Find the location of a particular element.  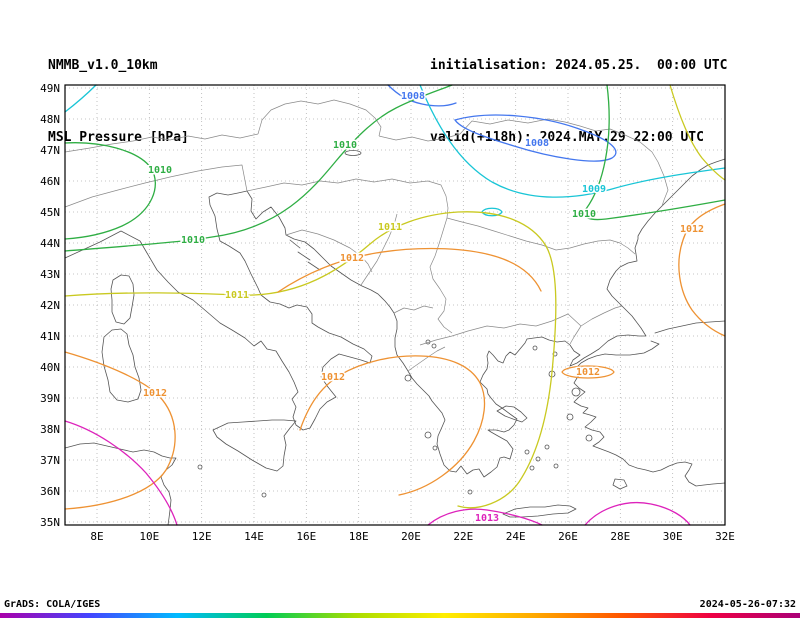

grads-credit: GrADS: COLA/IGES is located at coordinates (52, 604).